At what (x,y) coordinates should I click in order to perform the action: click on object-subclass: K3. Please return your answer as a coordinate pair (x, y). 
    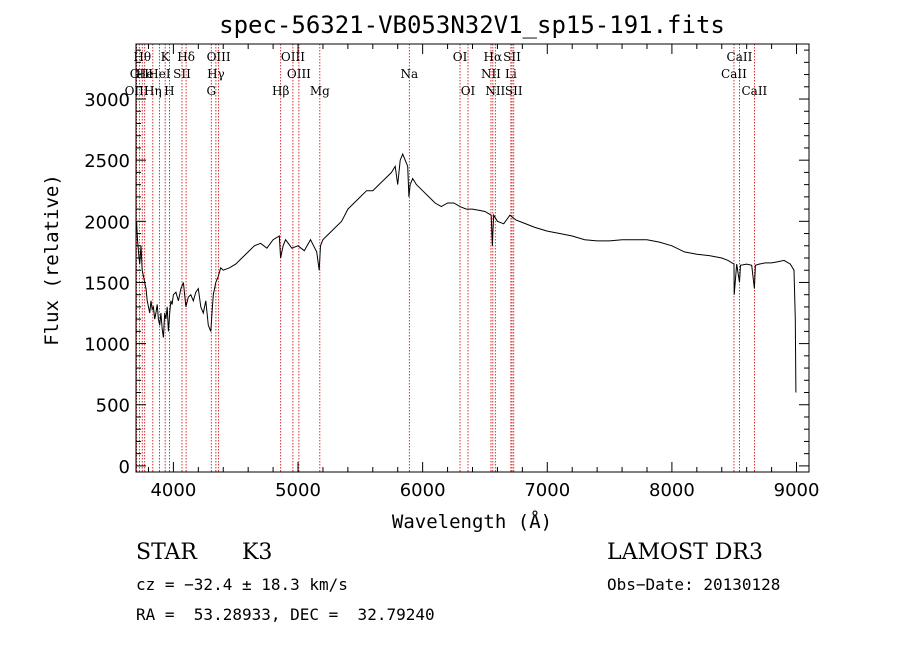
    Looking at the image, I should click on (257, 552).